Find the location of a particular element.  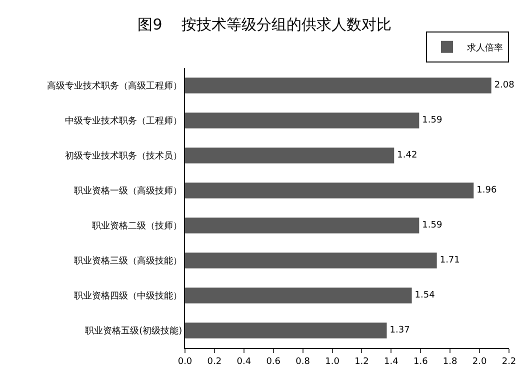

x-tick-label: 1.0 is located at coordinates (332, 361).